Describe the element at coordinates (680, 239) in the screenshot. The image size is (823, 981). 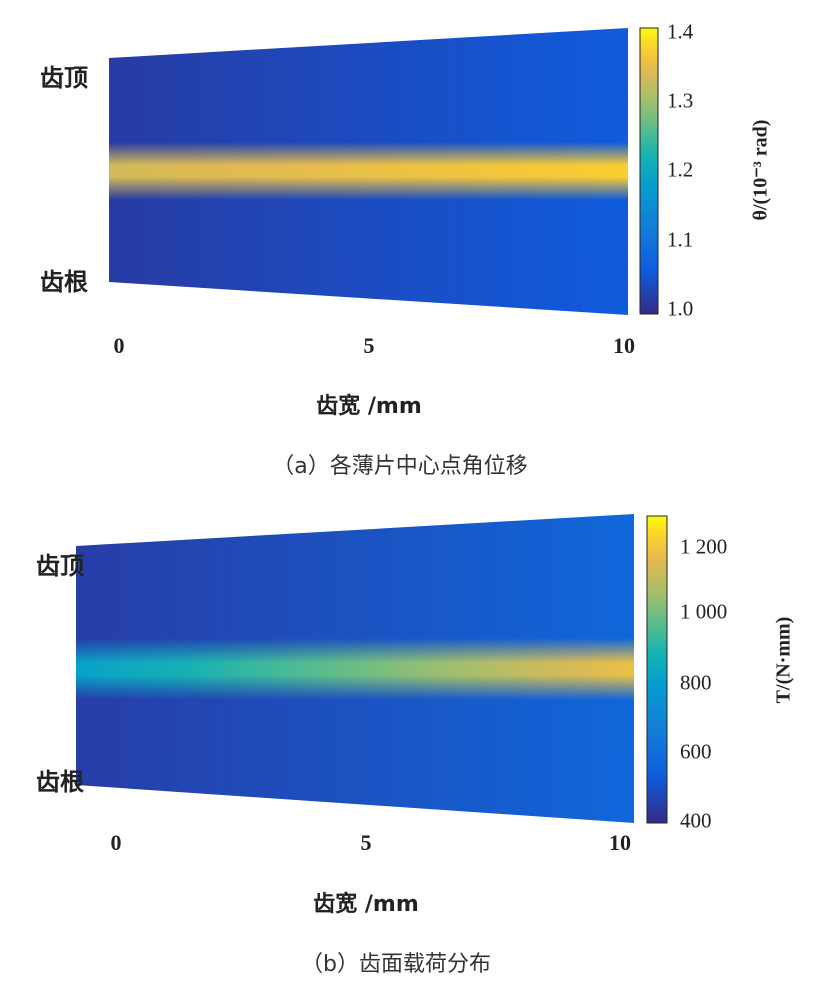
I see `colorbar-tick-a-3: 1.1` at that location.